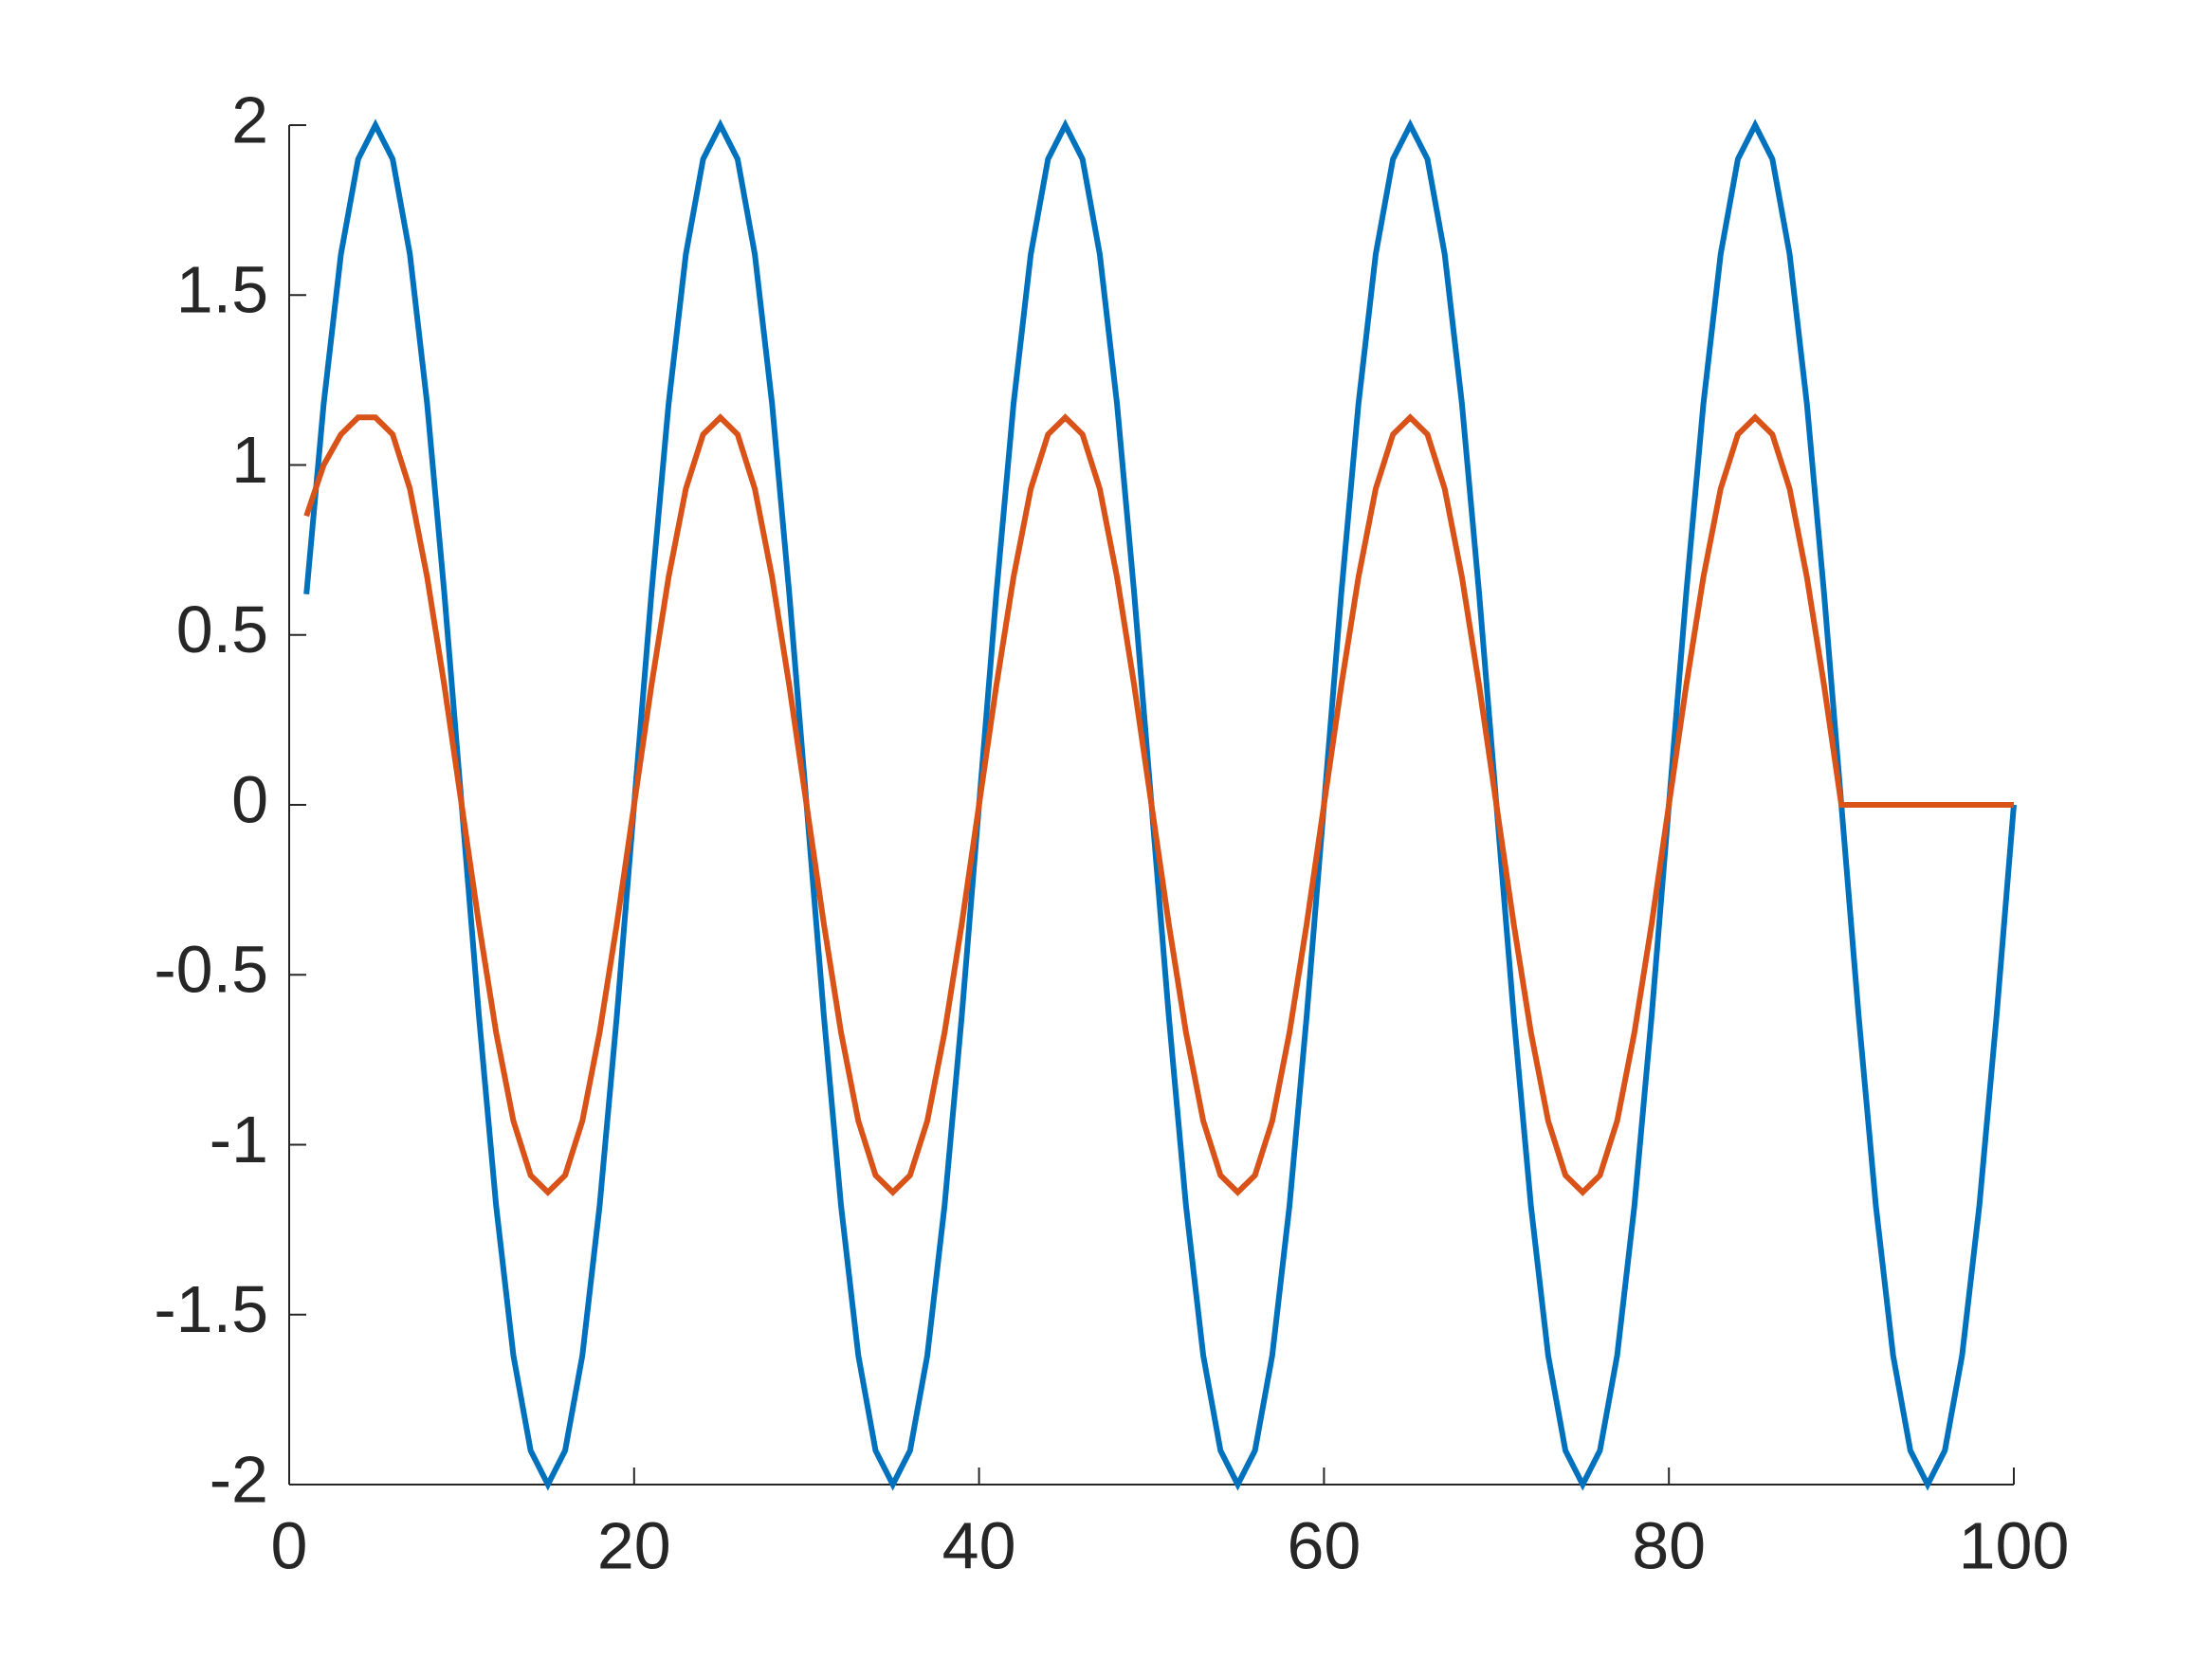 This screenshot has height=1659, width=2212. What do you see at coordinates (211, 970) in the screenshot?
I see `y-tick-label: -0.5` at bounding box center [211, 970].